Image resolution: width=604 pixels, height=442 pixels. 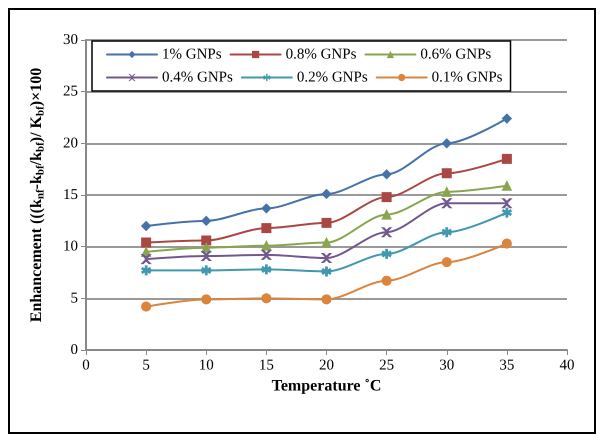 What do you see at coordinates (327, 385) in the screenshot?
I see `x-axis-title: Temperature ˚C` at bounding box center [327, 385].